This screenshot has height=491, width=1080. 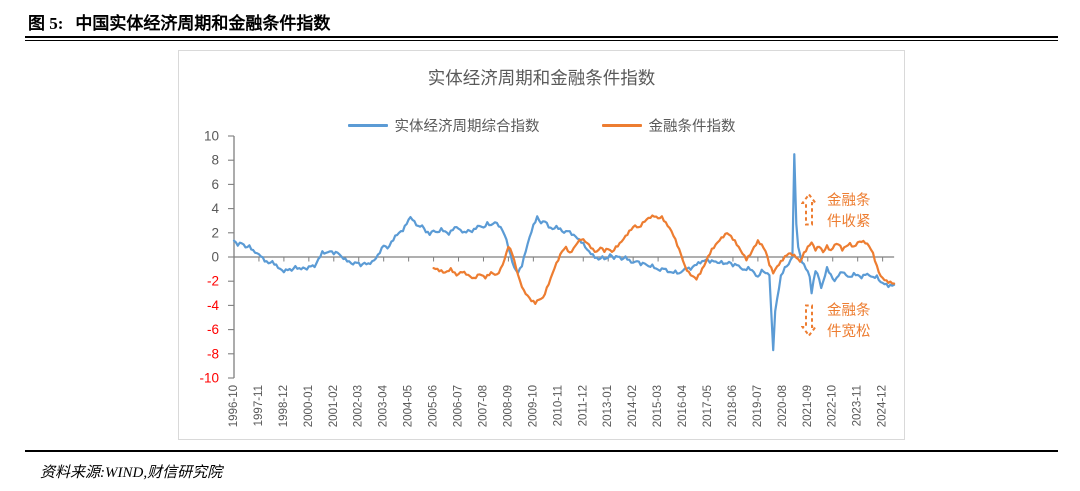 What do you see at coordinates (858, 405) in the screenshot?
I see `x-tick-label: 2023-11` at bounding box center [858, 405].